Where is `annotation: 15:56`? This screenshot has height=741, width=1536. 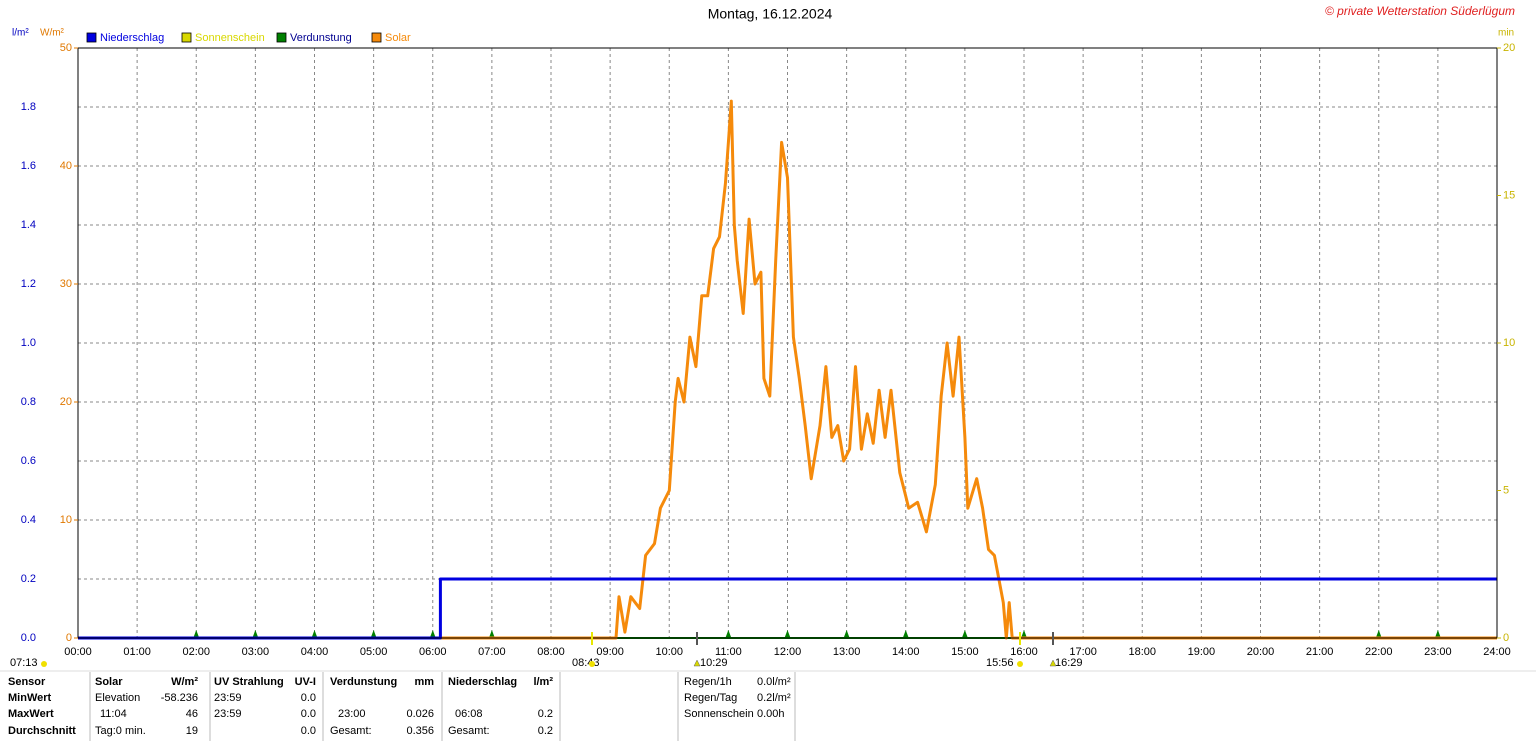
annotation: 15:56 is located at coordinates (1000, 663).